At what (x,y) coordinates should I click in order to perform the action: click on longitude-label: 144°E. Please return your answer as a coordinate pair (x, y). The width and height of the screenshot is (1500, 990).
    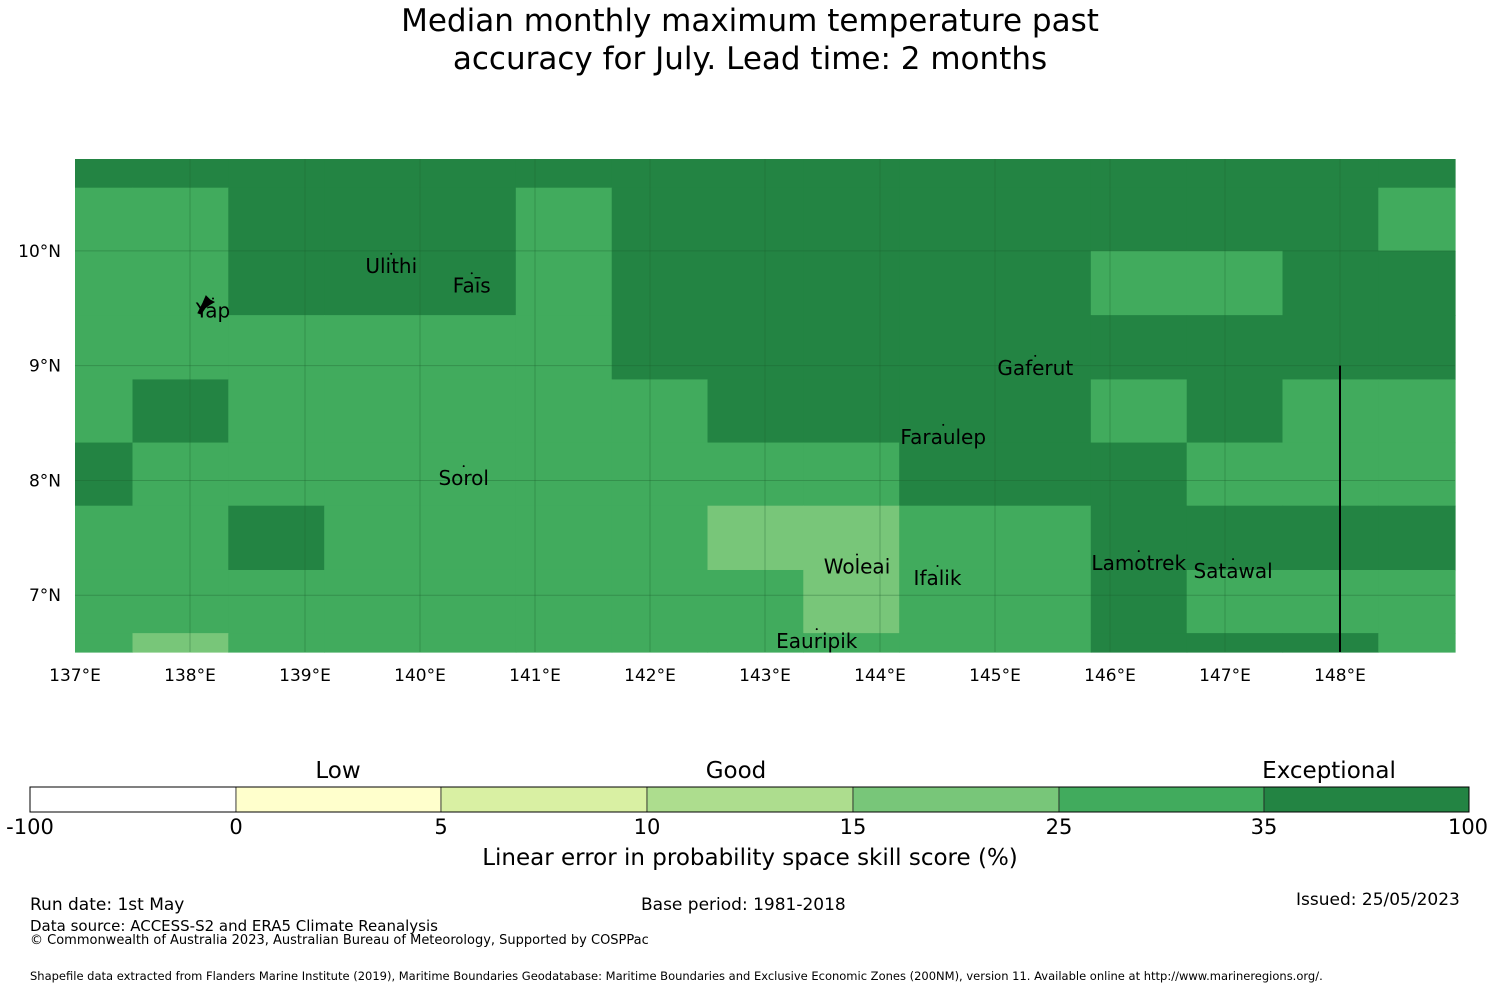
    Looking at the image, I should click on (880, 676).